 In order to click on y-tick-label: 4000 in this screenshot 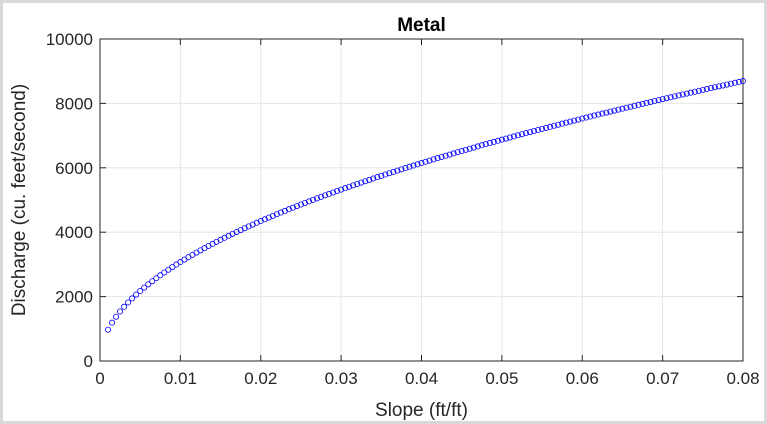, I will do `click(74, 232)`.